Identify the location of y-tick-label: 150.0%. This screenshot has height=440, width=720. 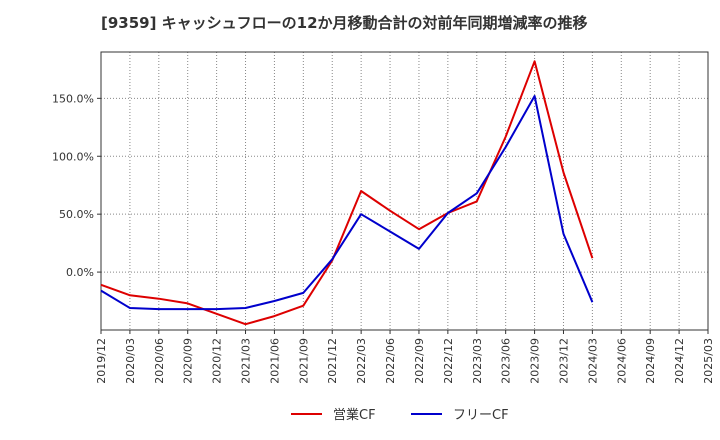
(73, 98).